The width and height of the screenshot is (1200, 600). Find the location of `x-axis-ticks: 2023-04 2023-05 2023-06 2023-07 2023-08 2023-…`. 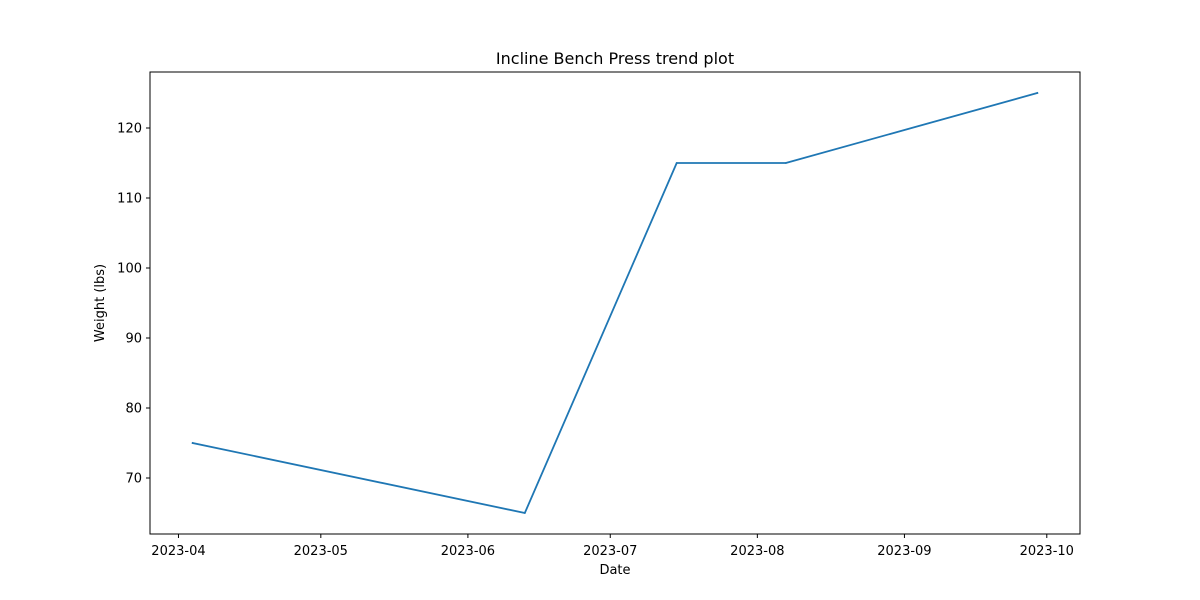

x-axis-ticks: 2023-04 2023-05 2023-06 2023-07 2023-08 2023-… is located at coordinates (612, 546).